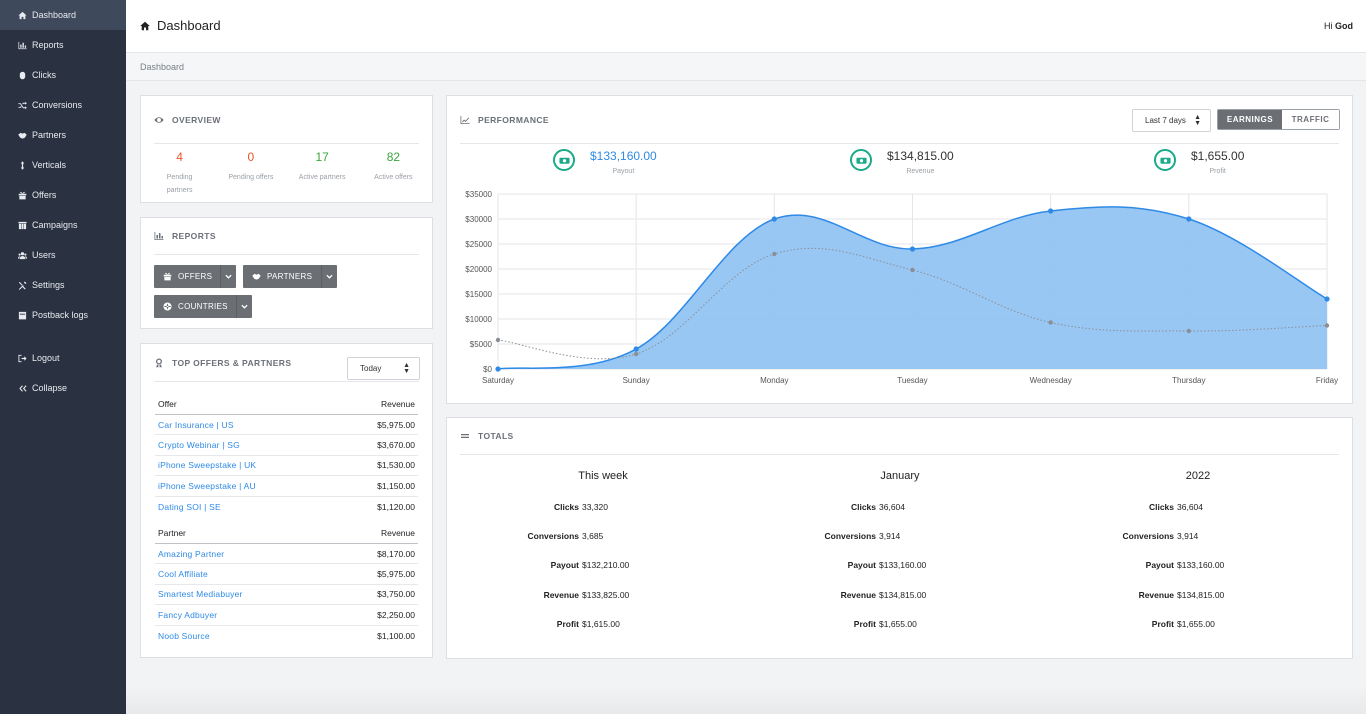 The height and width of the screenshot is (714, 1366). What do you see at coordinates (188, 614) in the screenshot?
I see `partner-link: Fancy Adbuyer` at bounding box center [188, 614].